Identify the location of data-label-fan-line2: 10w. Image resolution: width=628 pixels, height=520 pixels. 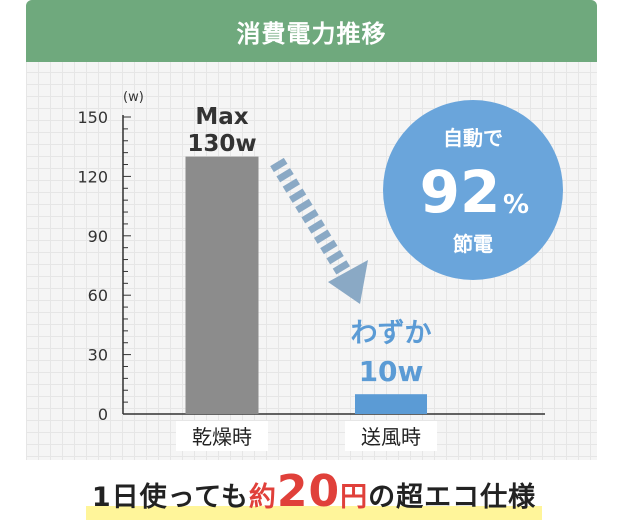
(391, 371).